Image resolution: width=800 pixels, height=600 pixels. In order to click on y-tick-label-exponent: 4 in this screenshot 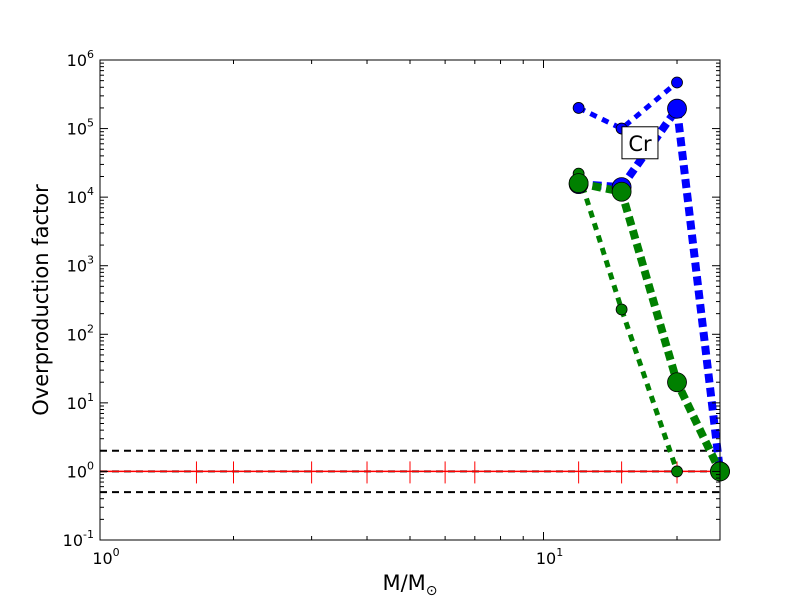, I will do `click(90, 191)`.